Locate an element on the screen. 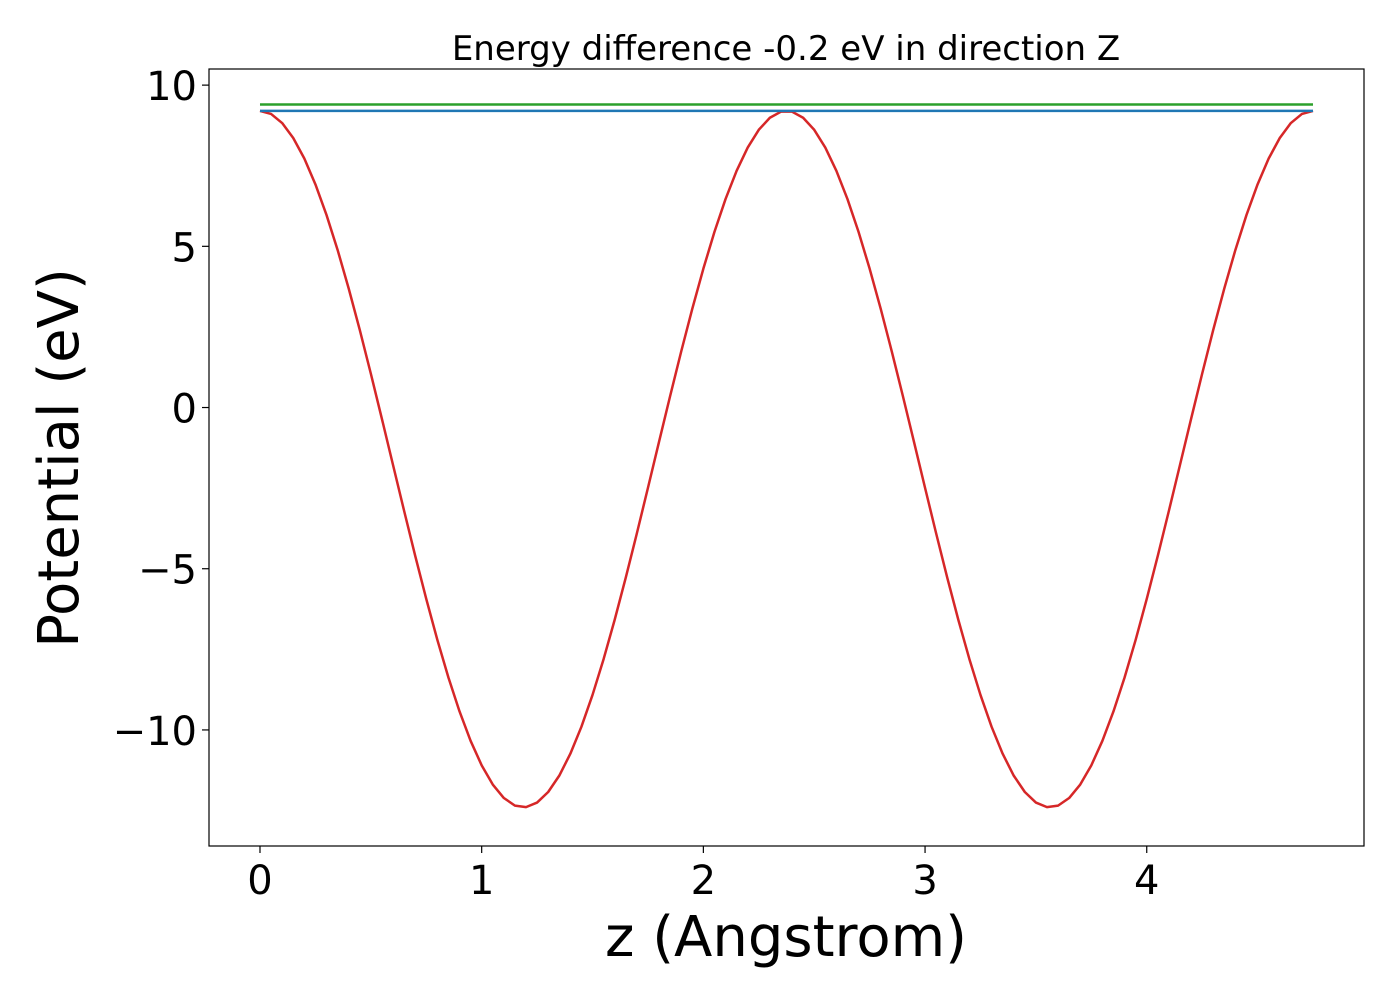 The width and height of the screenshot is (1400, 1000). x-axis-label: z (Angstrom) is located at coordinates (786, 937).